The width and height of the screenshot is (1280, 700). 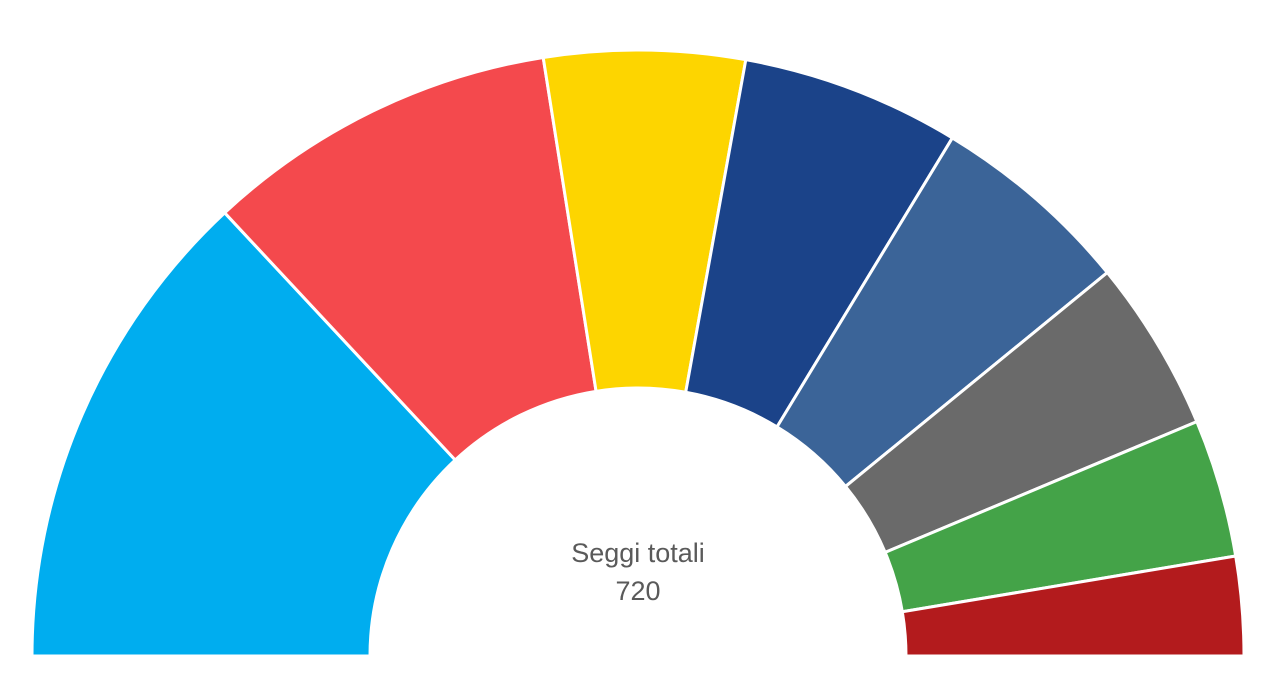 I want to click on total-seats-value: 720, so click(x=638, y=591).